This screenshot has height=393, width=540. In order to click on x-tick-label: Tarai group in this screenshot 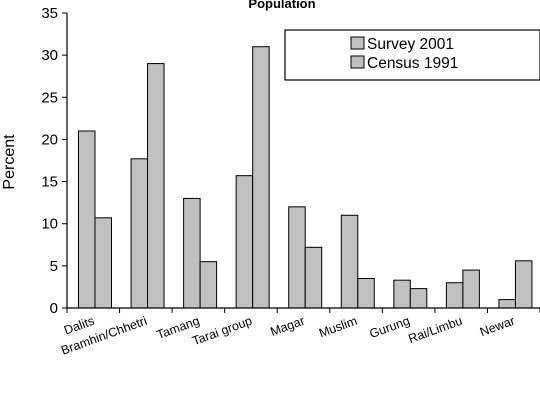, I will do `click(222, 331)`.